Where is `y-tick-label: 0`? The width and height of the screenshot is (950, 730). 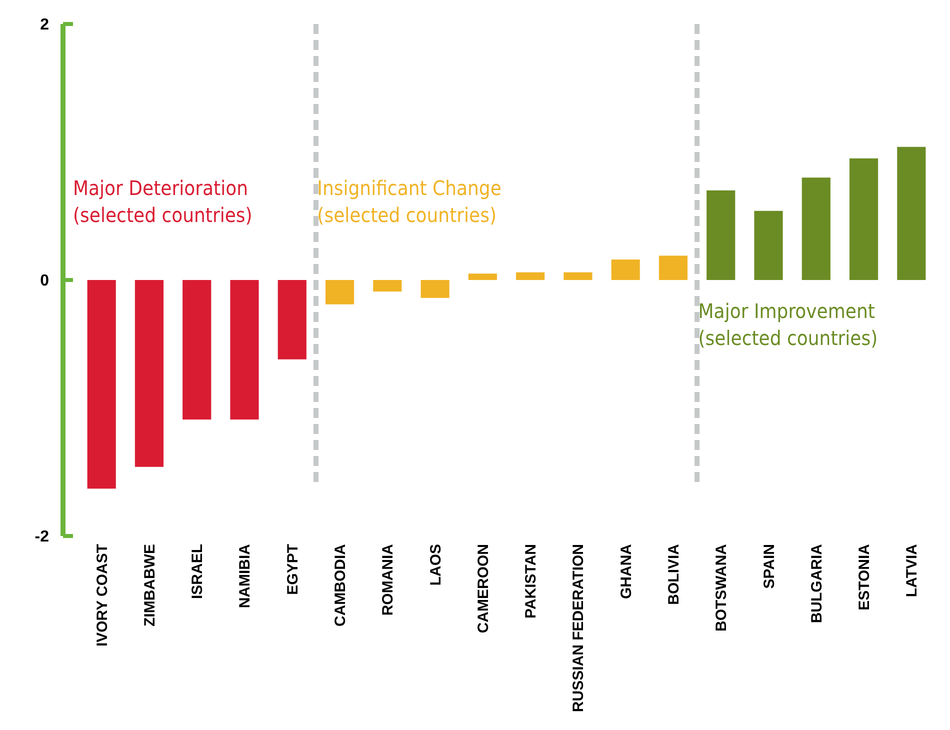
y-tick-label: 0 is located at coordinates (45, 281).